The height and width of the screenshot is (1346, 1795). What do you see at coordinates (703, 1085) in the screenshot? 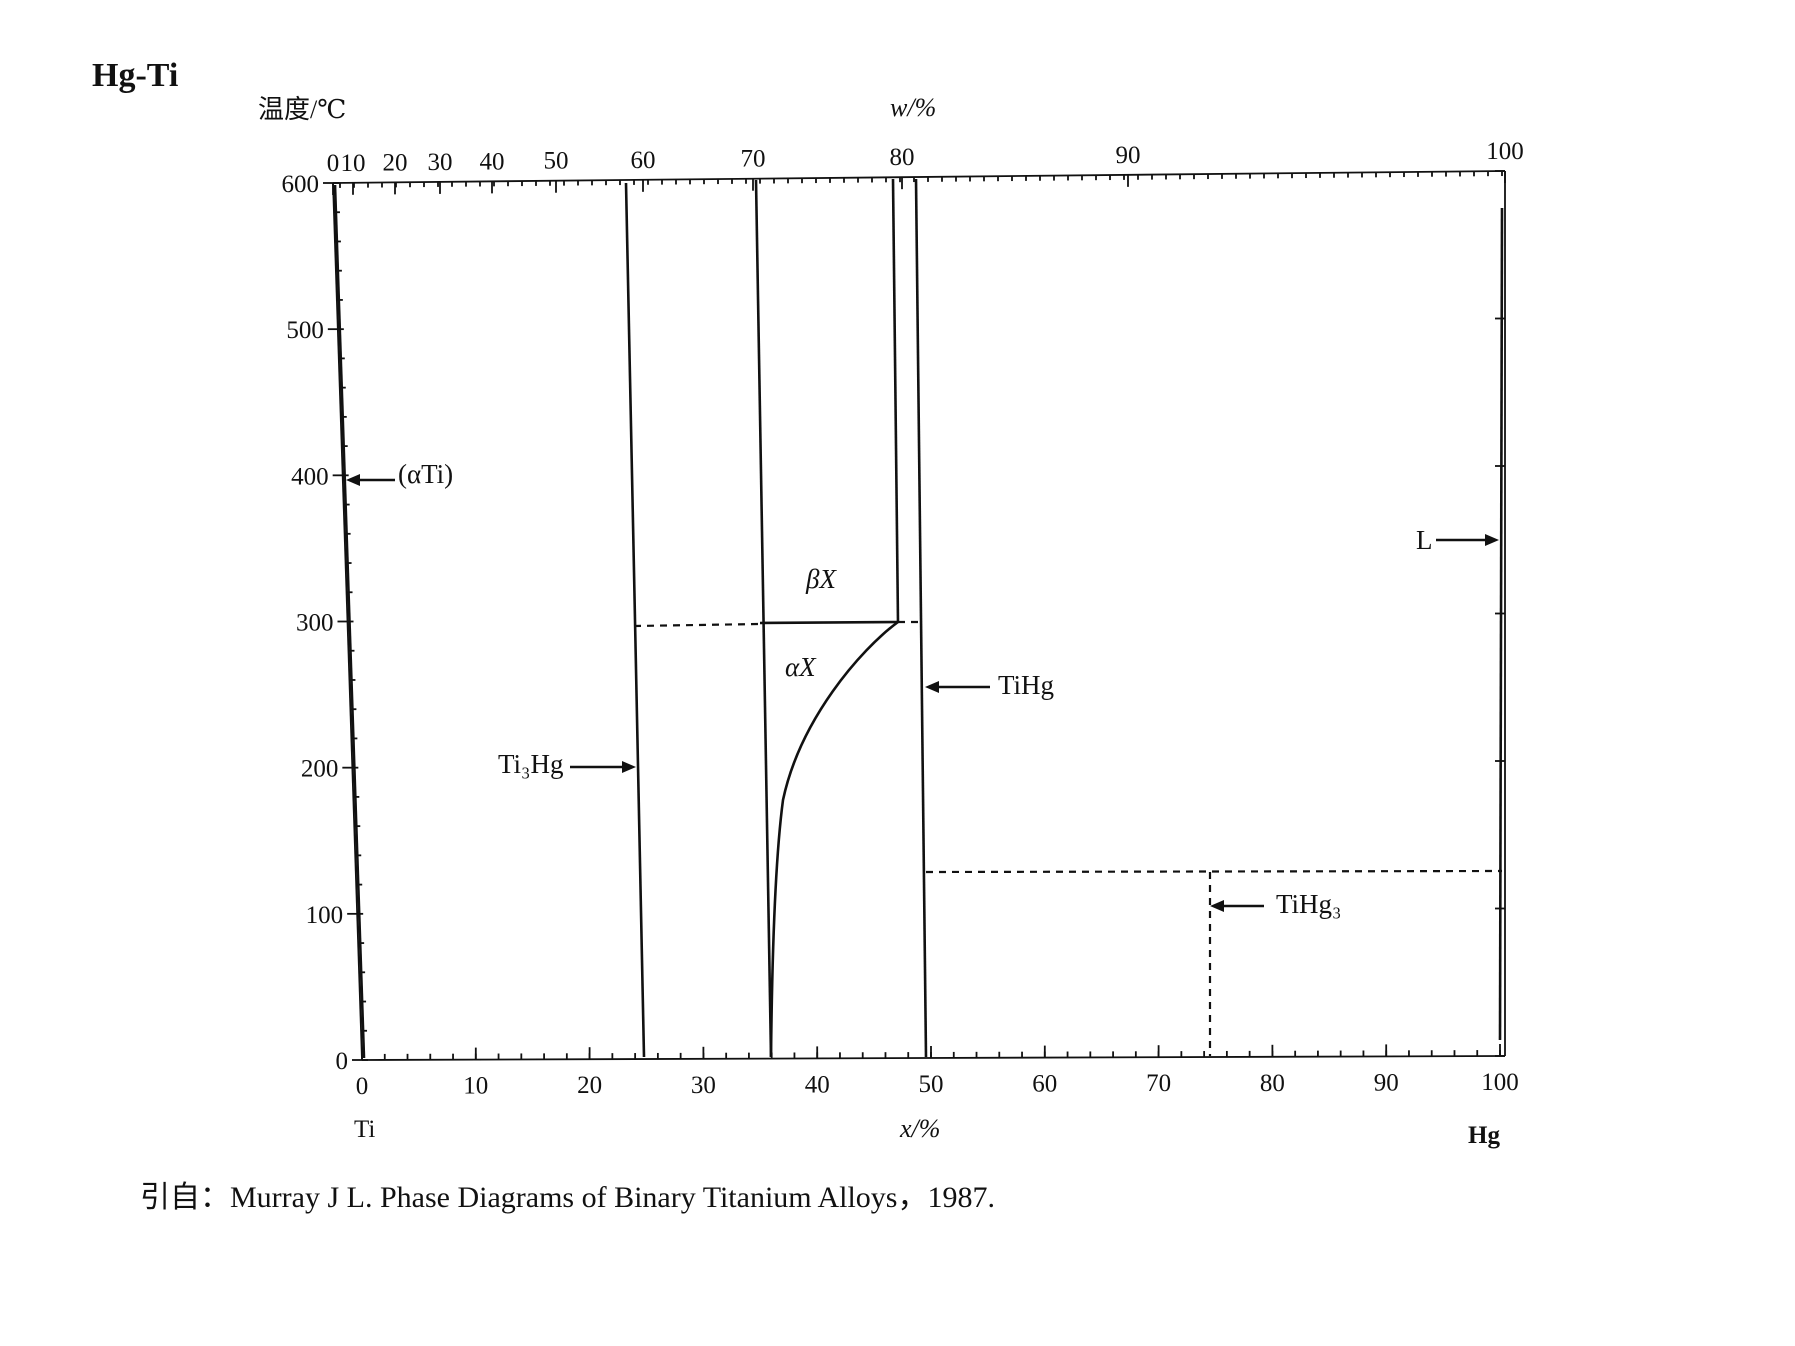
I see `x-tick-label-30: 30` at bounding box center [703, 1085].